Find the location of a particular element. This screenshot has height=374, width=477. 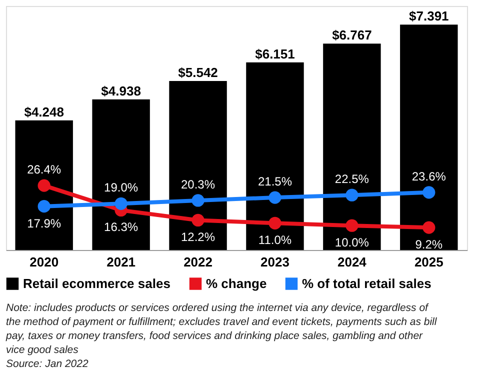

source-note: Source: Jan 2022 is located at coordinates (47, 364).